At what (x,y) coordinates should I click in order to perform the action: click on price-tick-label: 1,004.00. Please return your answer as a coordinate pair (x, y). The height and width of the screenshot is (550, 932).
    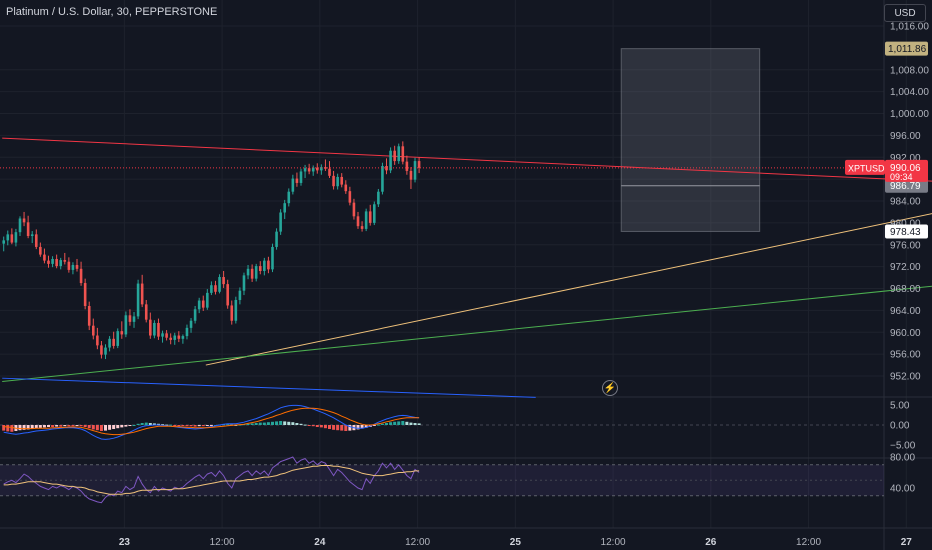
    Looking at the image, I should click on (909, 92).